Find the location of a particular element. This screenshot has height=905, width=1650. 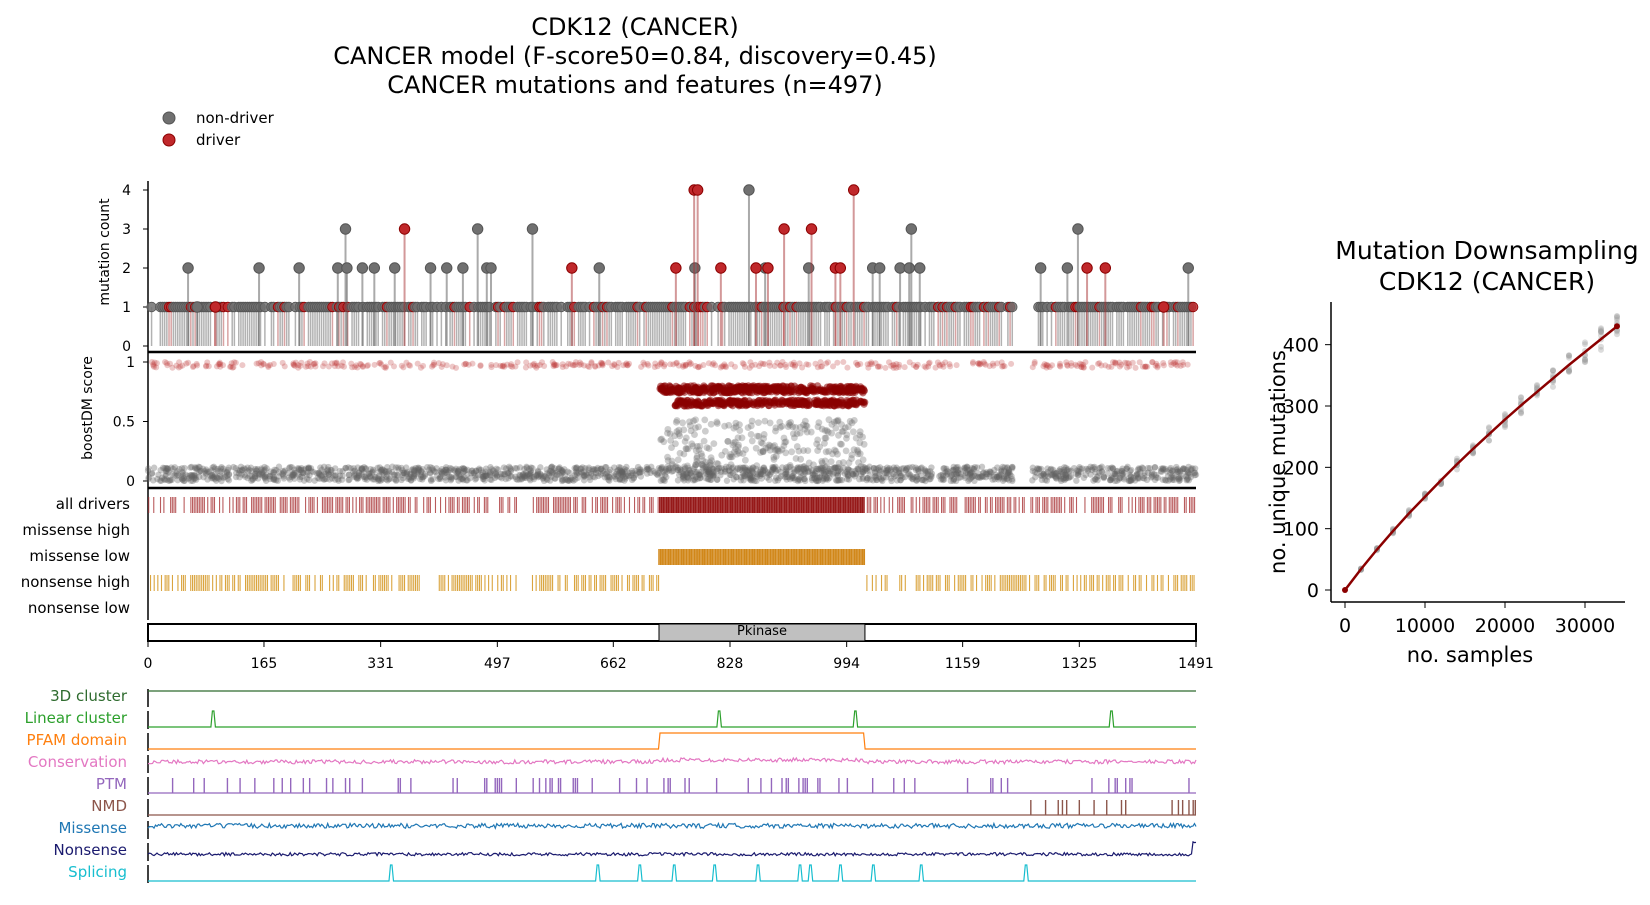

feature-line-pfam-domain is located at coordinates (672, 741).